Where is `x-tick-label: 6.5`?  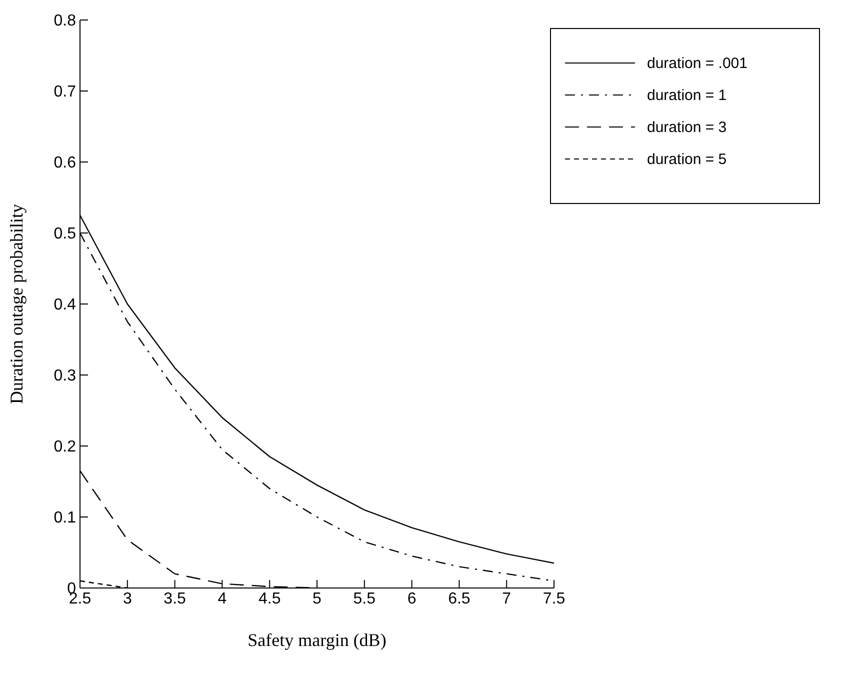
x-tick-label: 6.5 is located at coordinates (459, 599).